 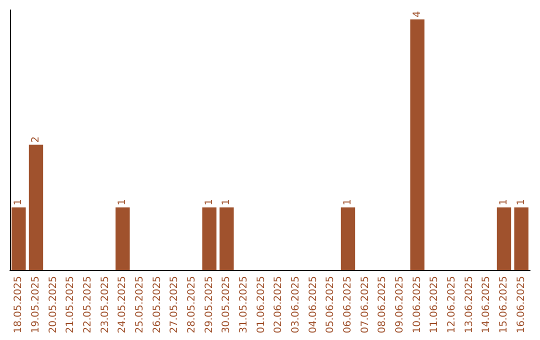 What do you see at coordinates (244, 305) in the screenshot?
I see `x-tick-label: 31.05.2025` at bounding box center [244, 305].